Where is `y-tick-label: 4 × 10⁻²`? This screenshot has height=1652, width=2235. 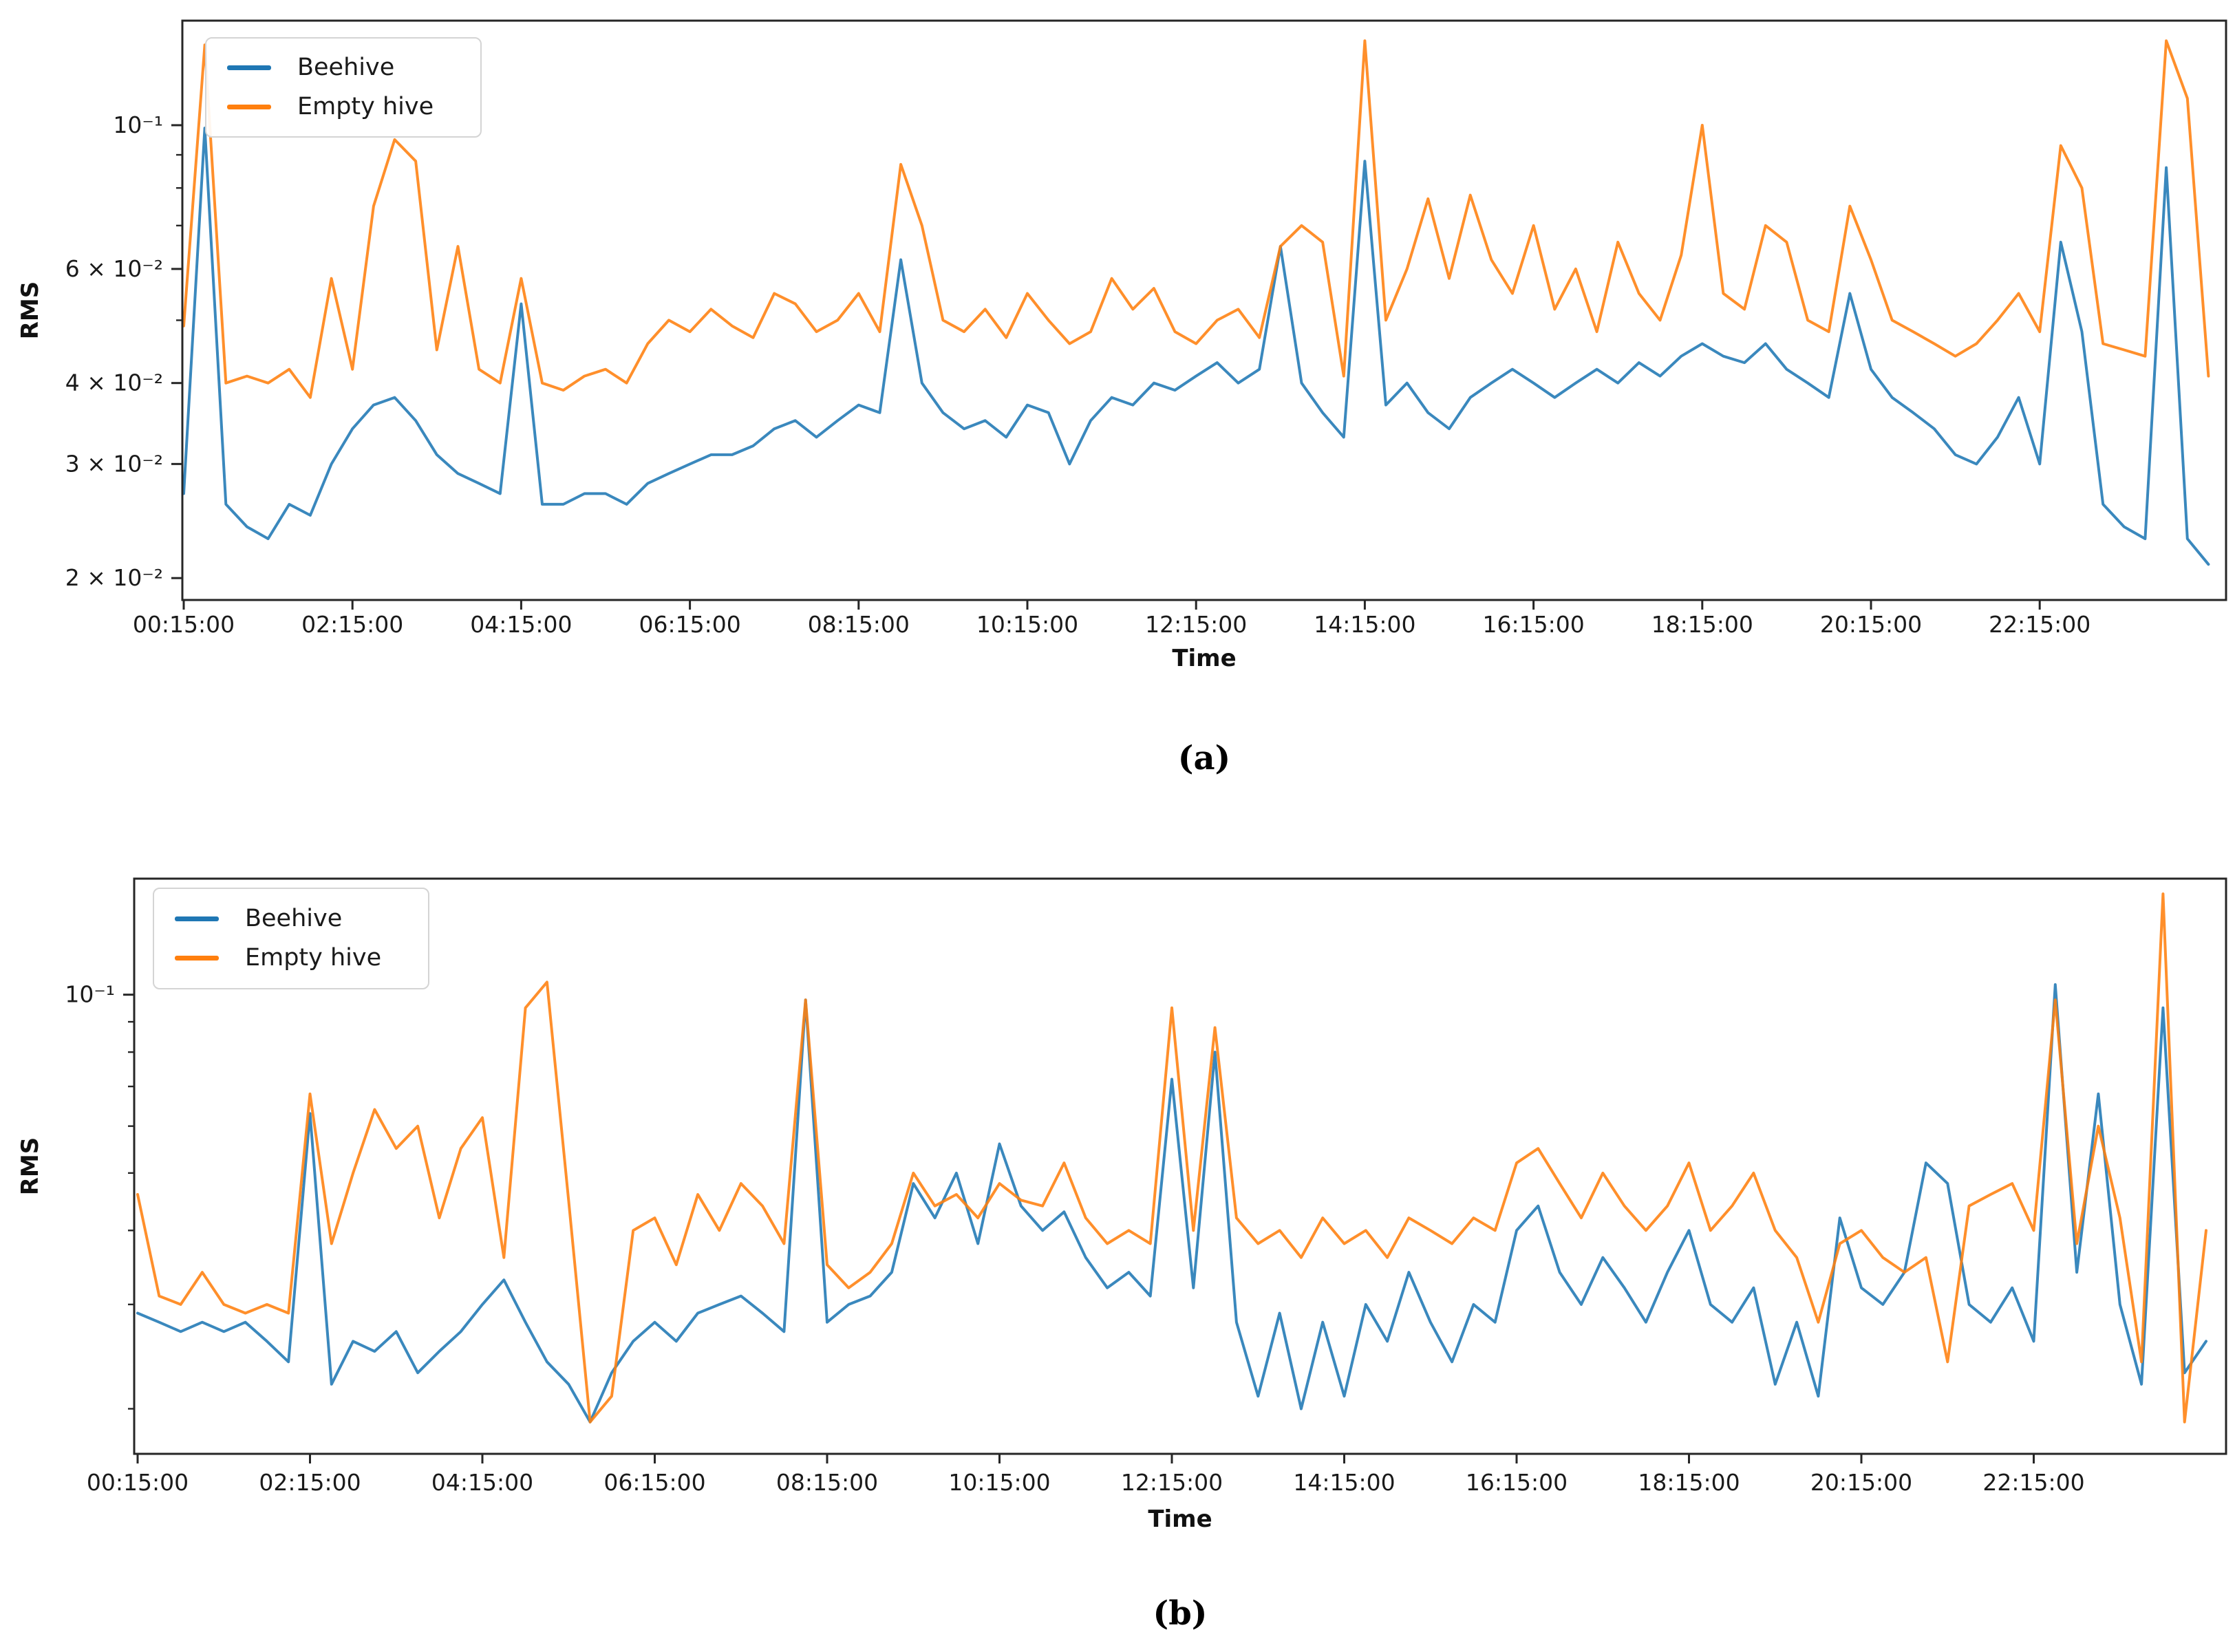
y-tick-label: 4 × 10⁻² is located at coordinates (114, 382).